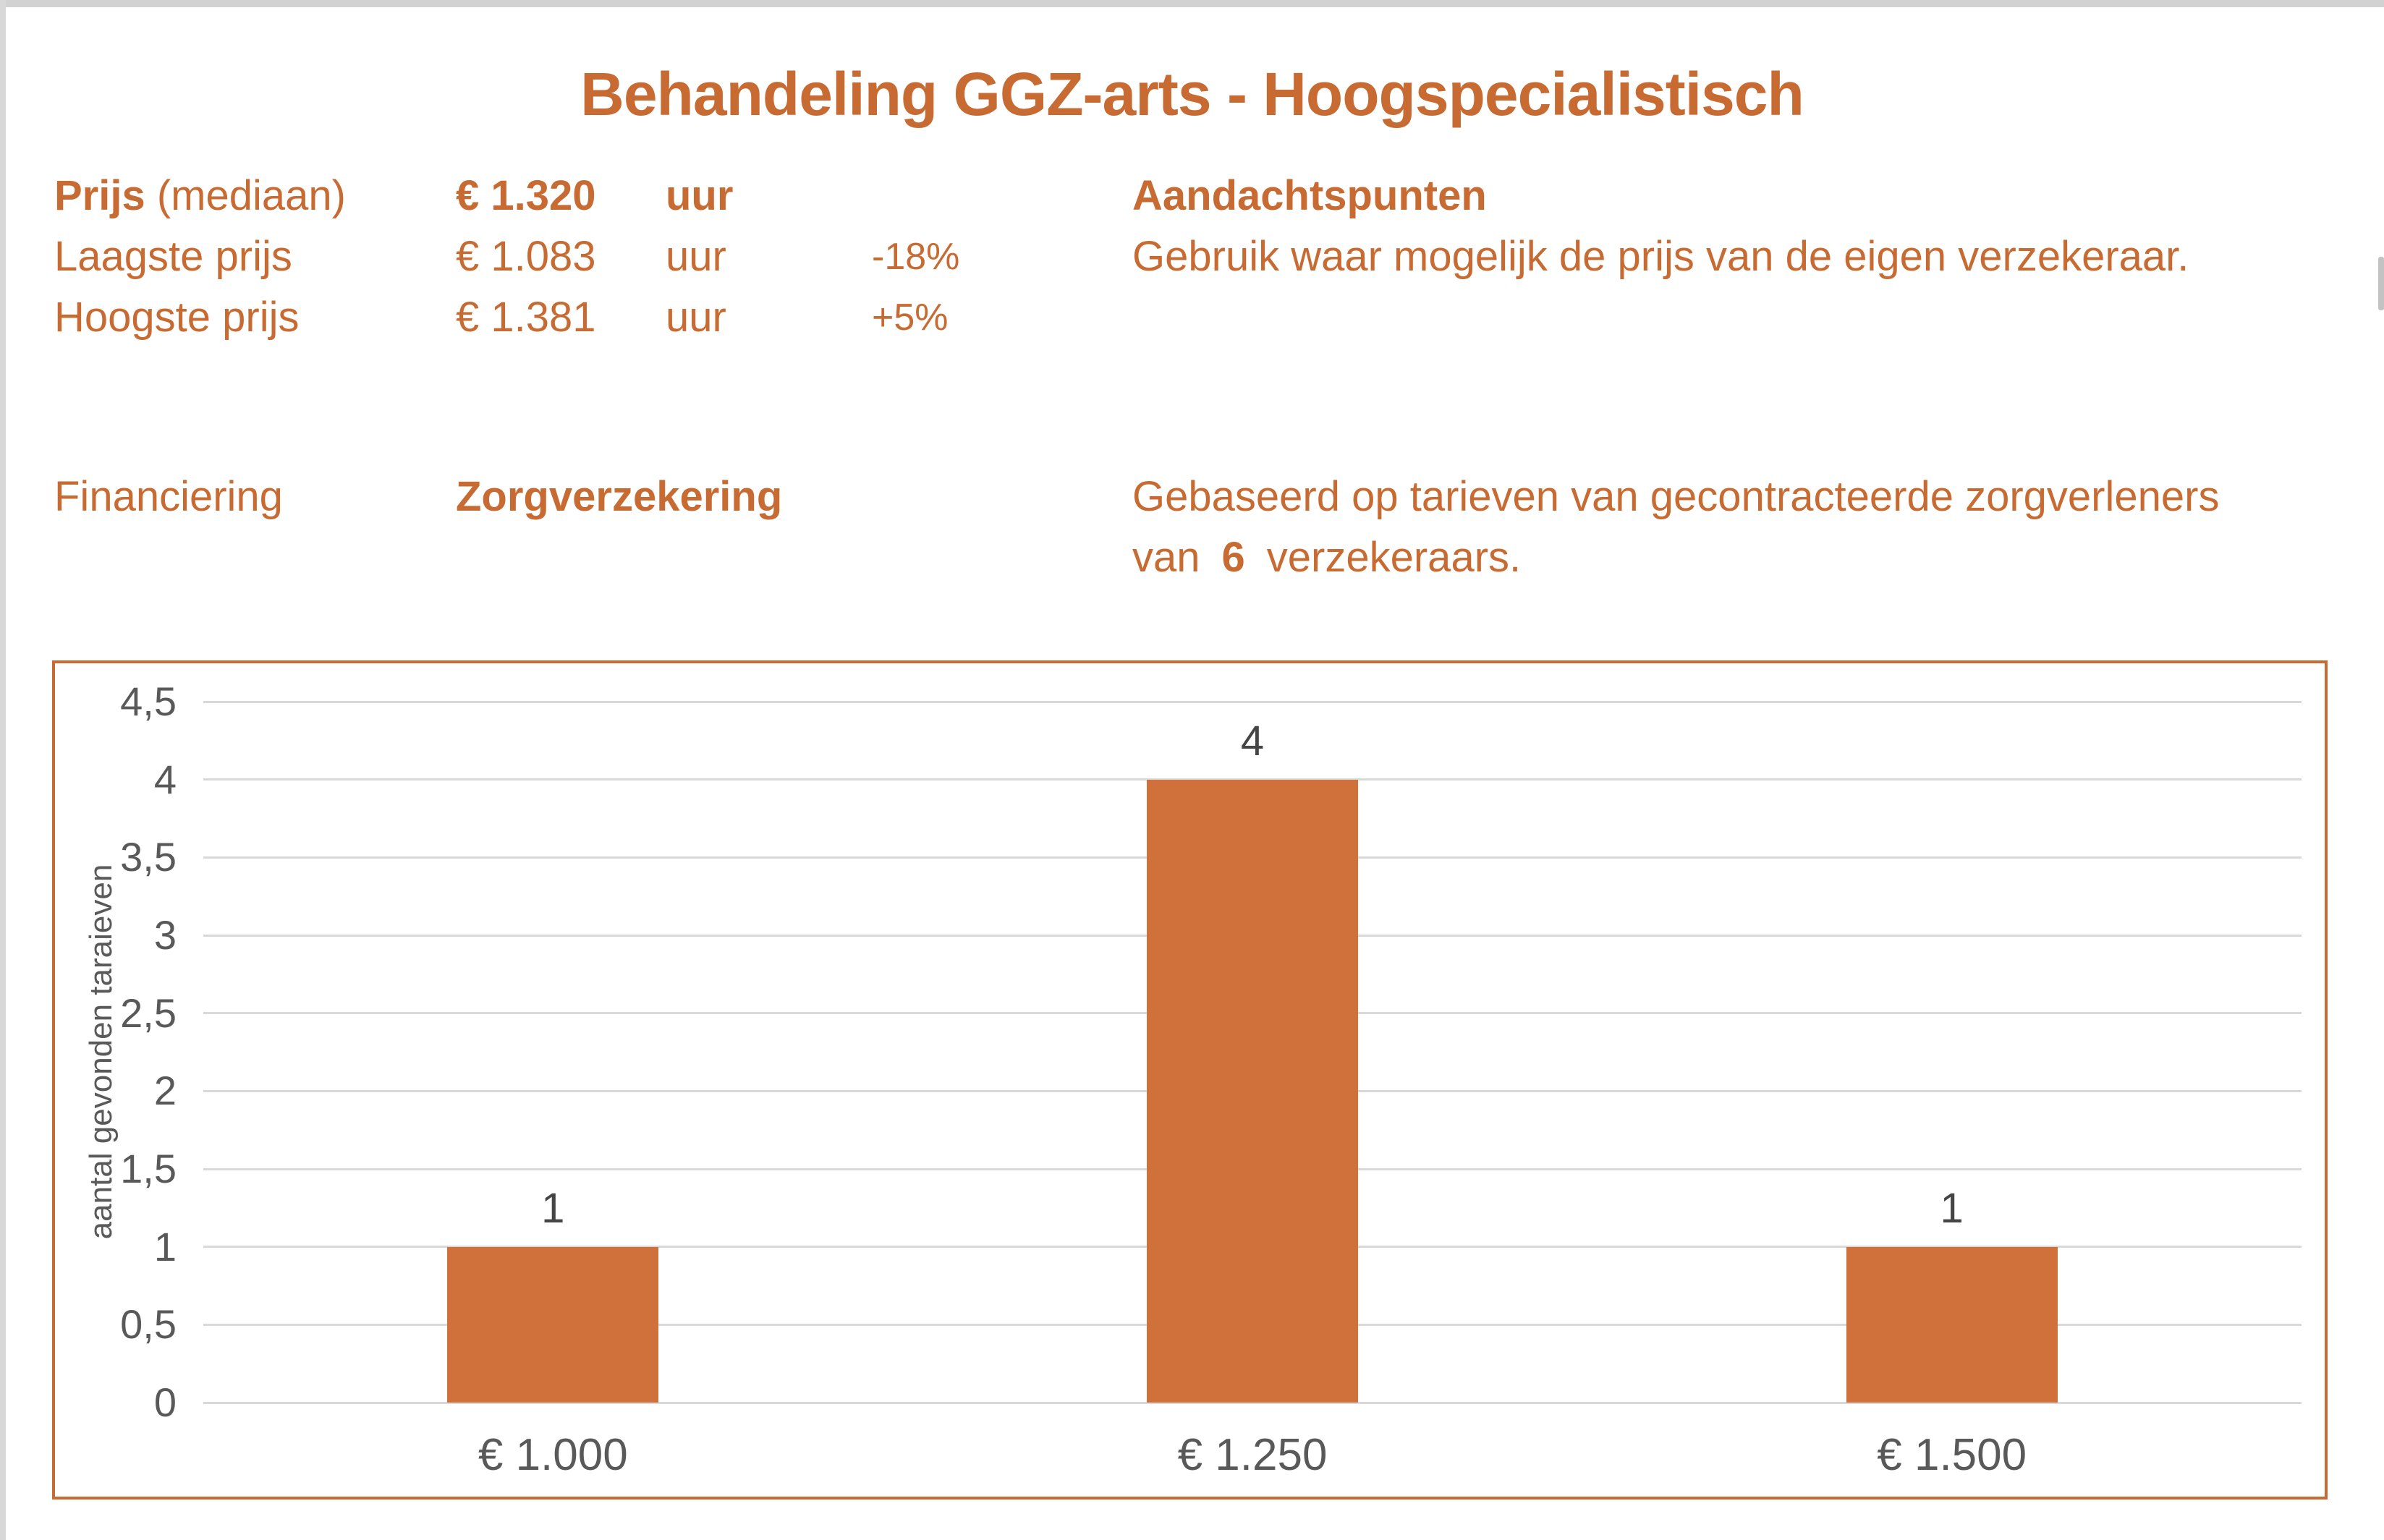 This screenshot has height=1540, width=2384. Describe the element at coordinates (1394, 557) in the screenshot. I see `notes-line-3-suffix: verzekeraars.` at that location.